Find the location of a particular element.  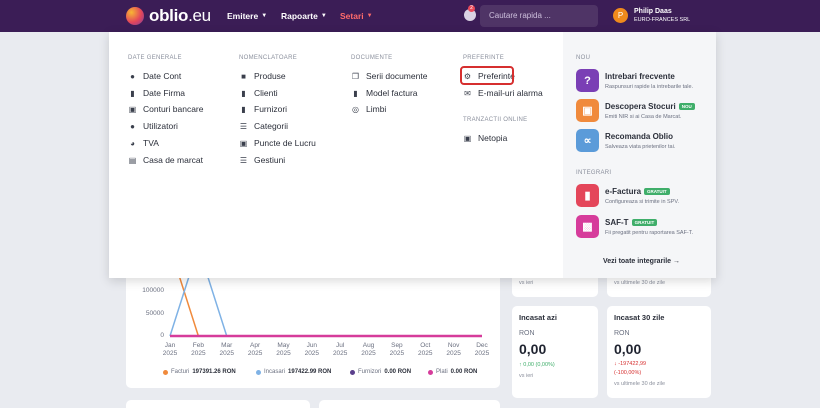

legend-label: Furnizori is located at coordinates (370, 372).